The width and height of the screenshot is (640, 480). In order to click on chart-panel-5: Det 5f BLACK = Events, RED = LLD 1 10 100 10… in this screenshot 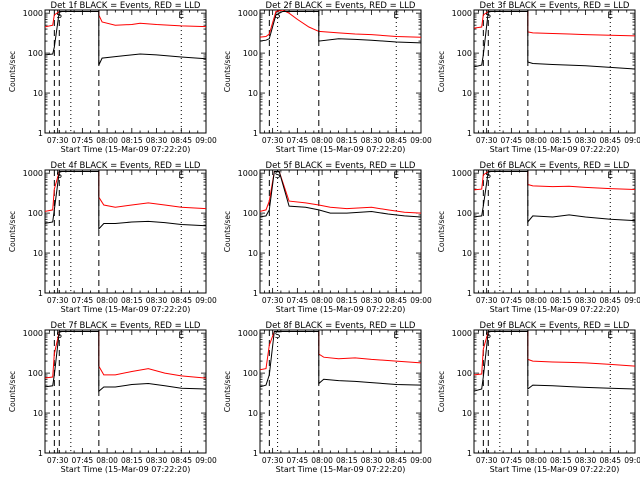, I will do `click(327, 237)`.